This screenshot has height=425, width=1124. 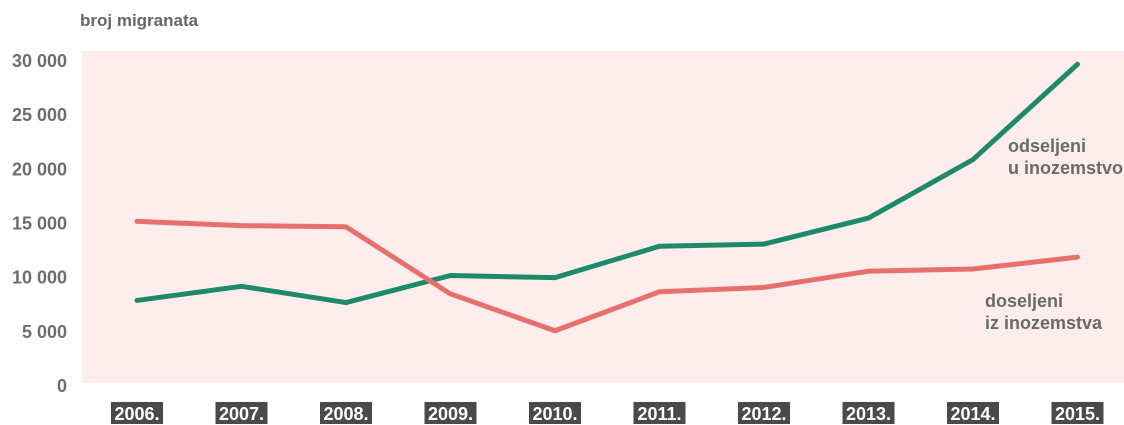 I want to click on y-tick-label: 15 000, so click(x=39, y=224).